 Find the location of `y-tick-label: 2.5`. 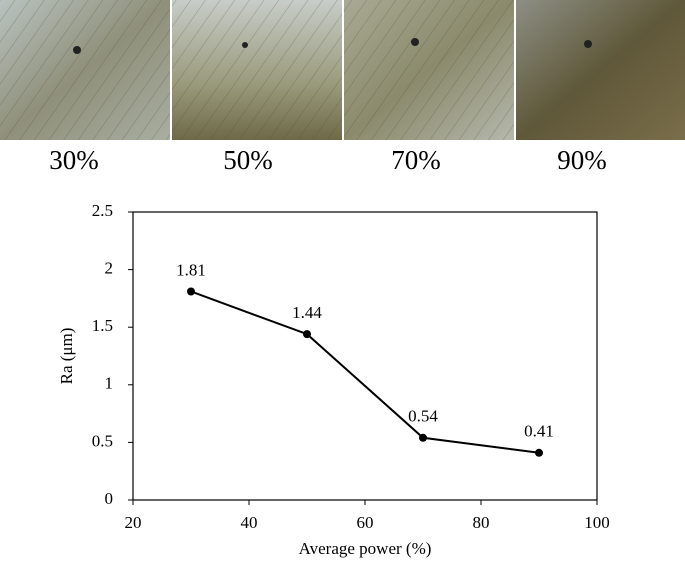

y-tick-label: 2.5 is located at coordinates (102, 210).